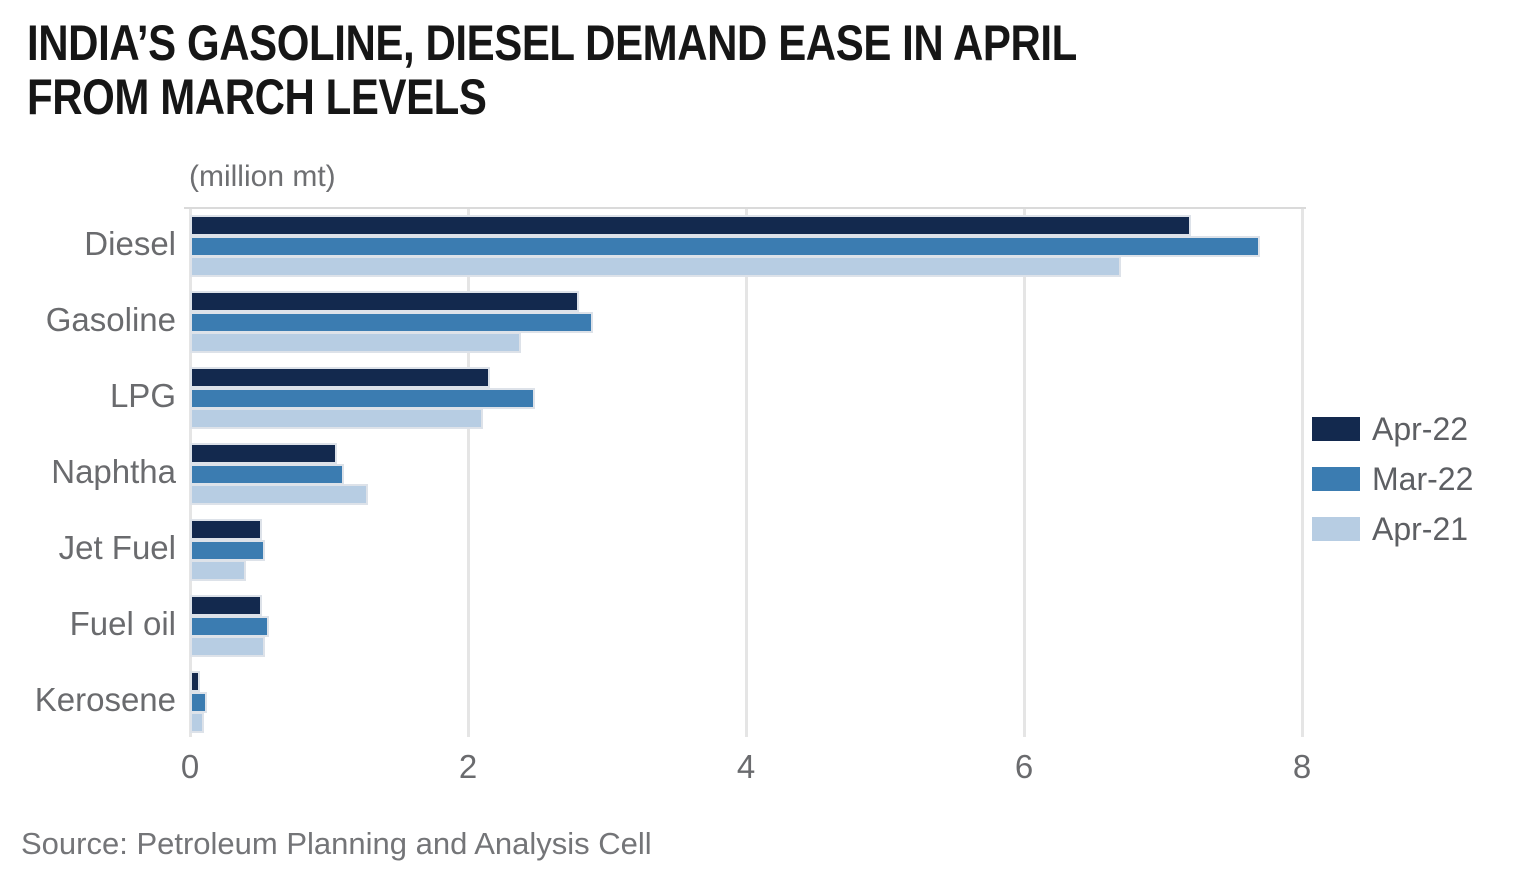 This screenshot has height=884, width=1518. What do you see at coordinates (130, 243) in the screenshot?
I see `category-label-diesel: Diesel` at bounding box center [130, 243].